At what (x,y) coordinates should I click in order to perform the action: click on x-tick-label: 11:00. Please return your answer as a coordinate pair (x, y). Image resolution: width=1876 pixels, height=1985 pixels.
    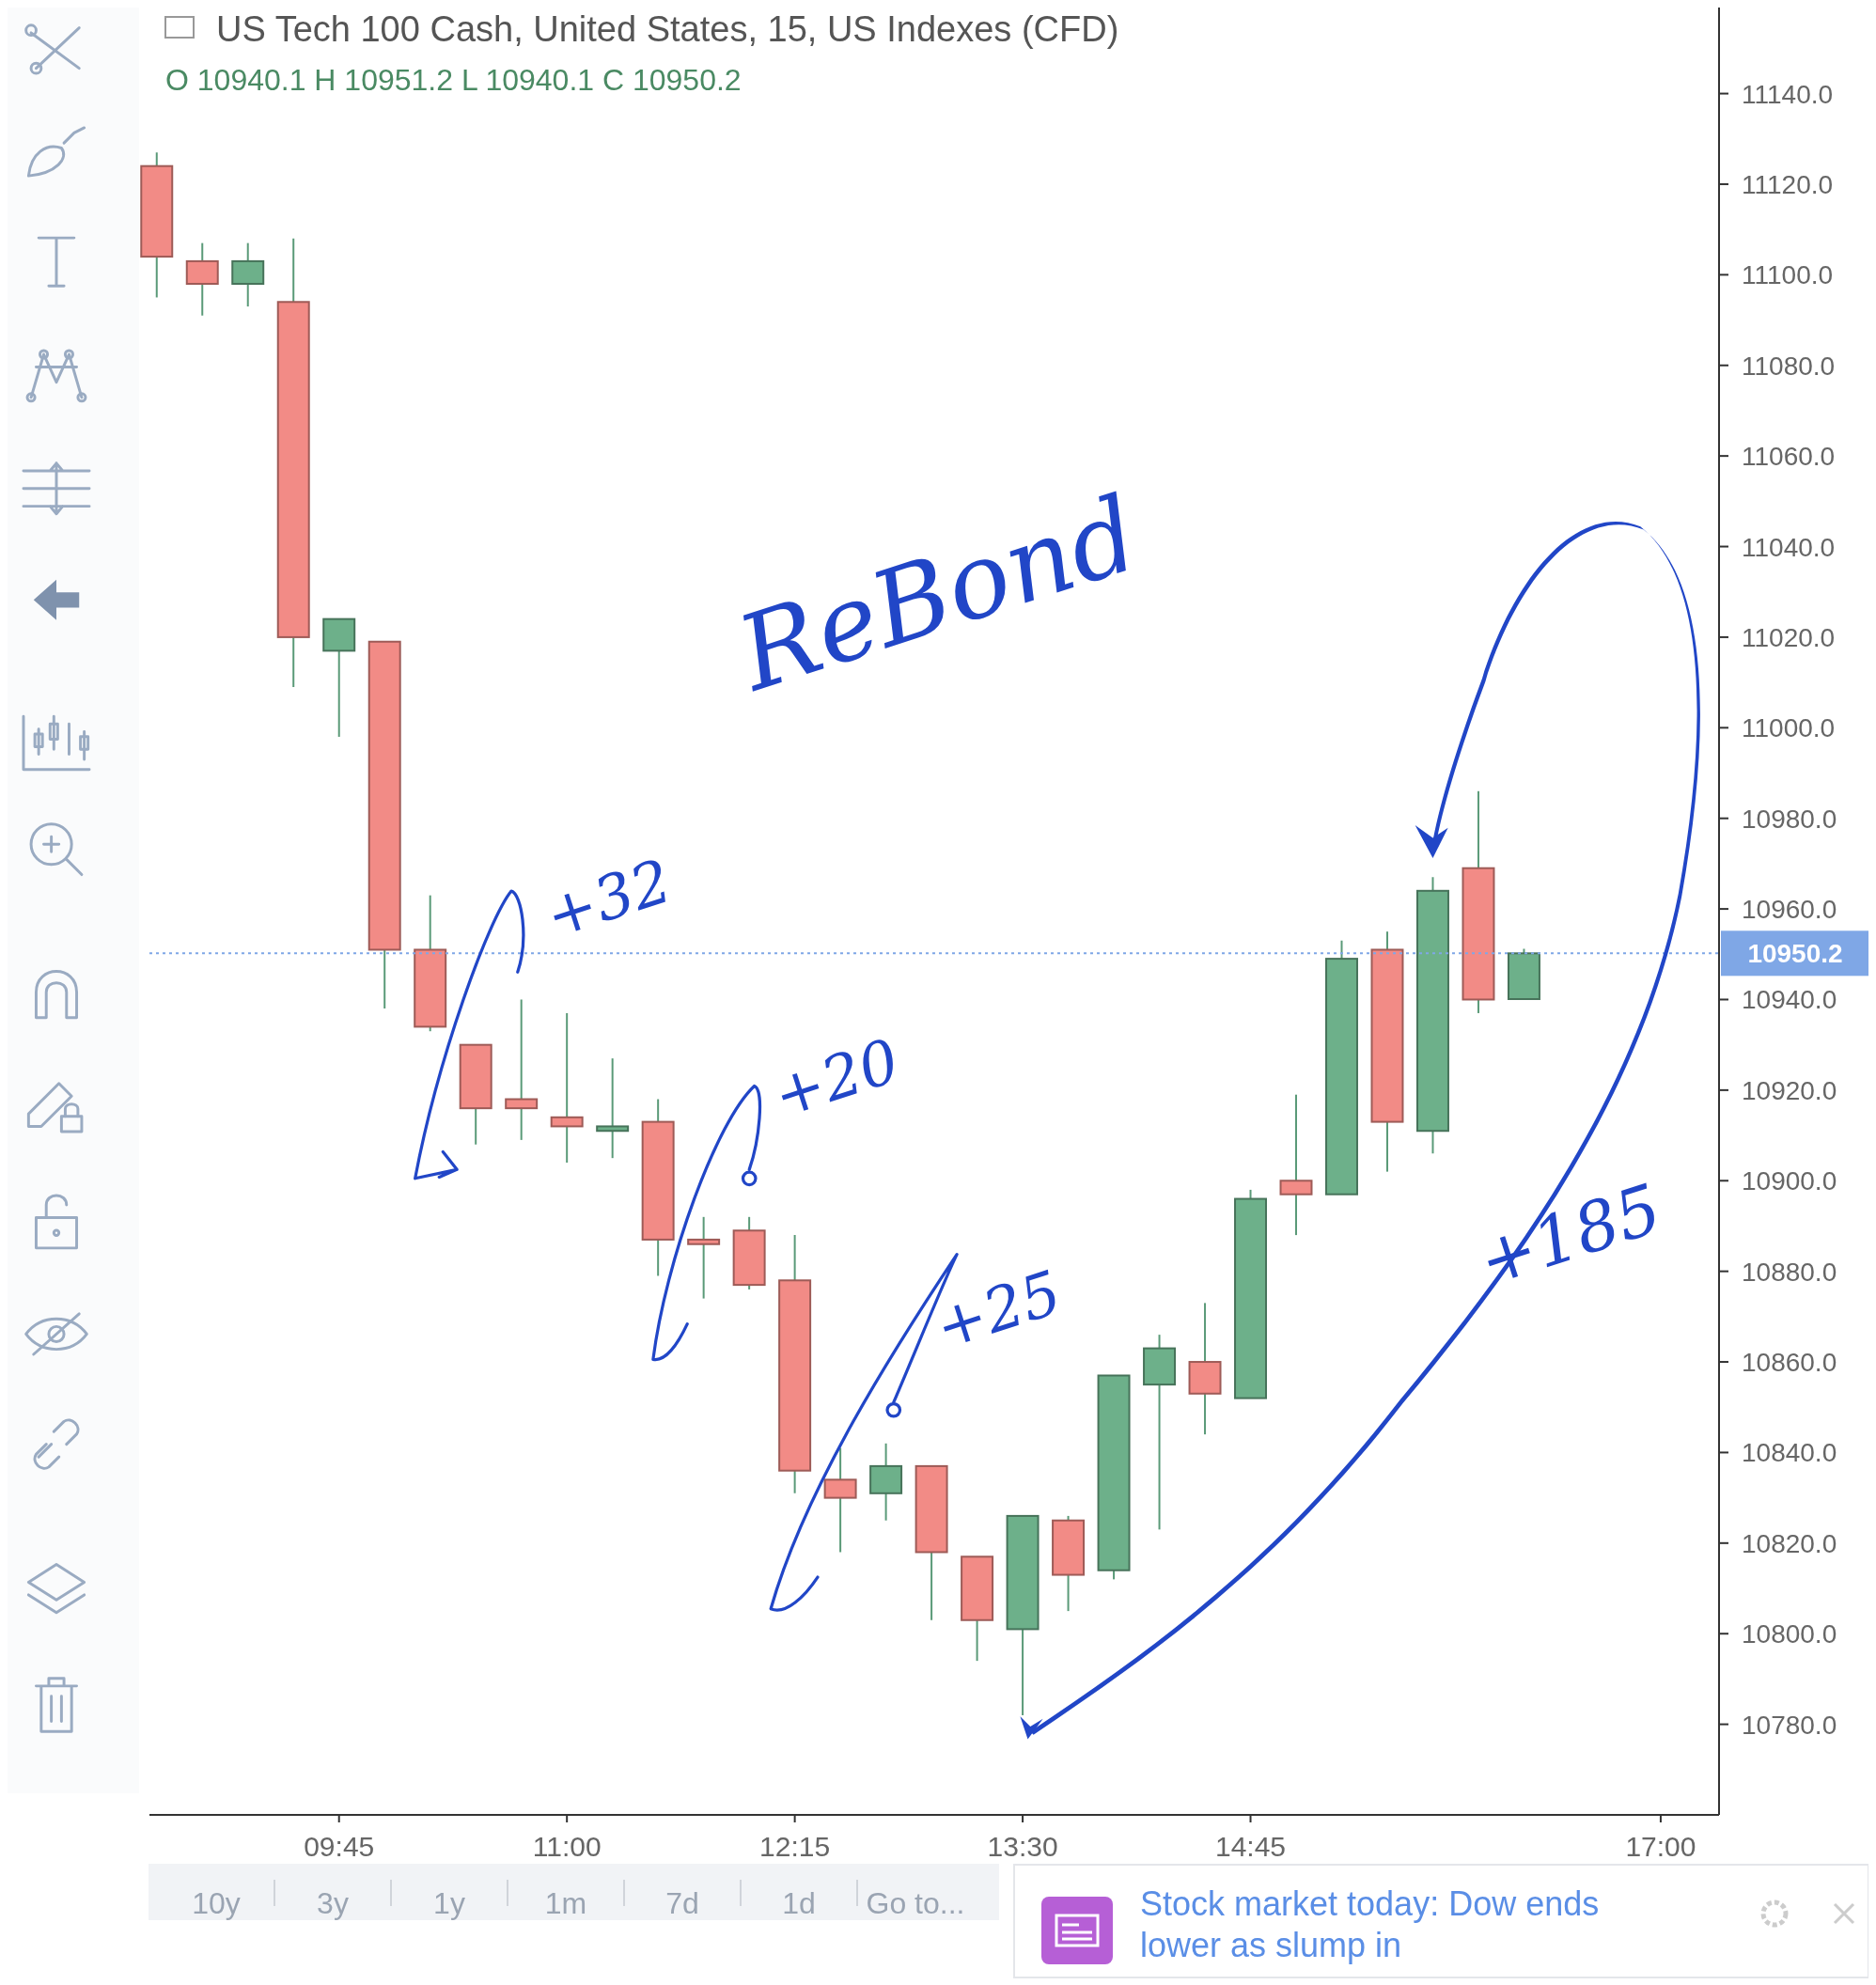
    Looking at the image, I should click on (567, 1846).